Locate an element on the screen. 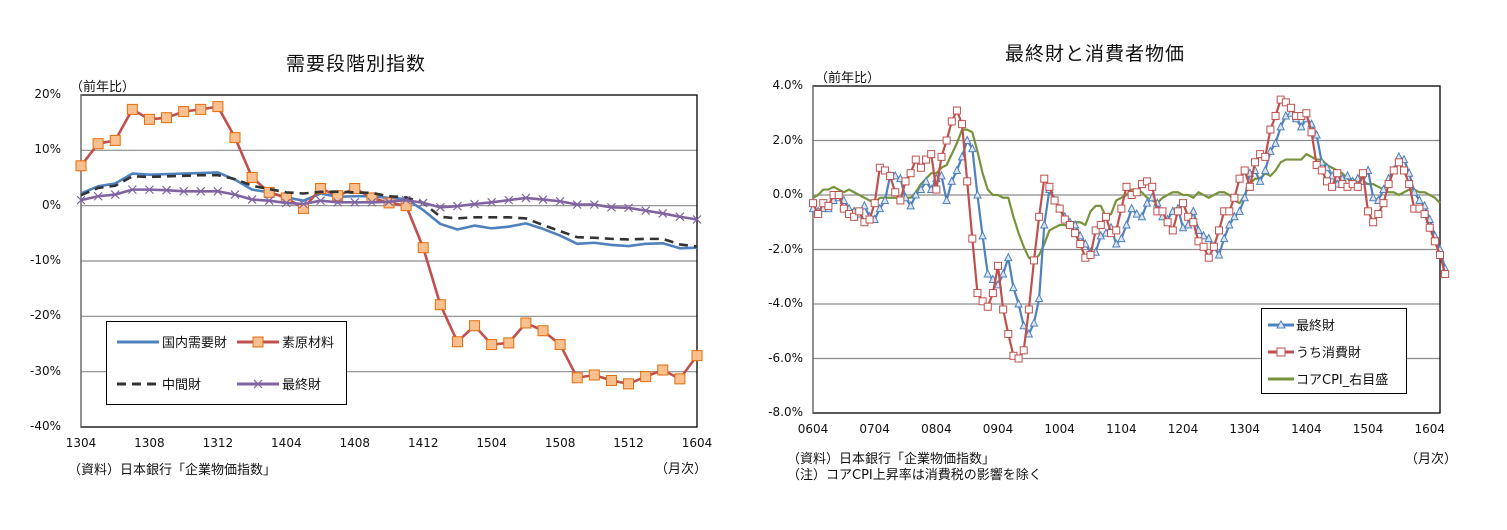 This screenshot has height=530, width=1507. x-tick-label: 1004 is located at coordinates (1059, 429).